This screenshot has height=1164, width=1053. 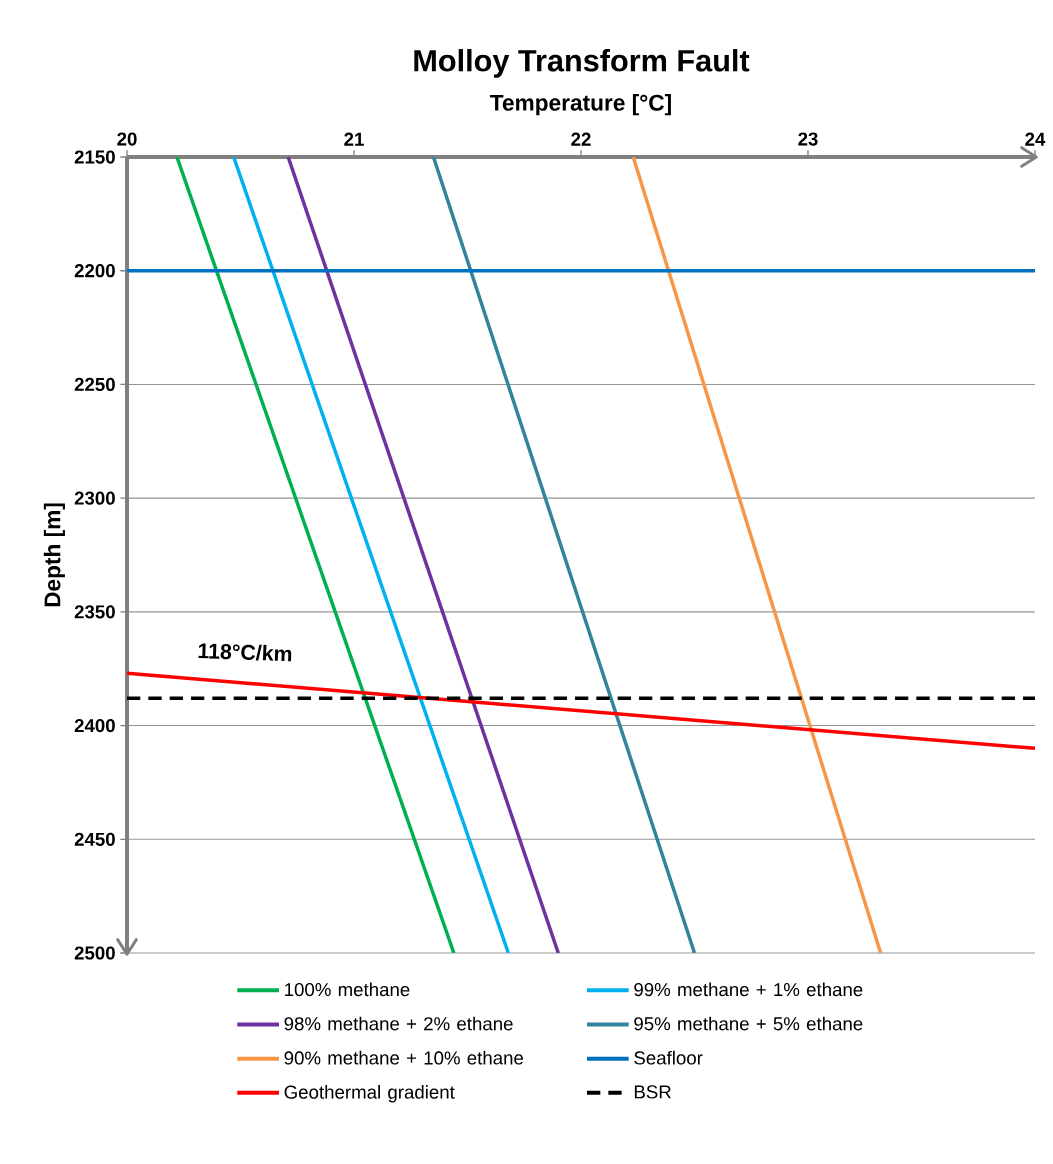 What do you see at coordinates (398, 1023) in the screenshot?
I see `legend-label: 98% methane + 2% ethane` at bounding box center [398, 1023].